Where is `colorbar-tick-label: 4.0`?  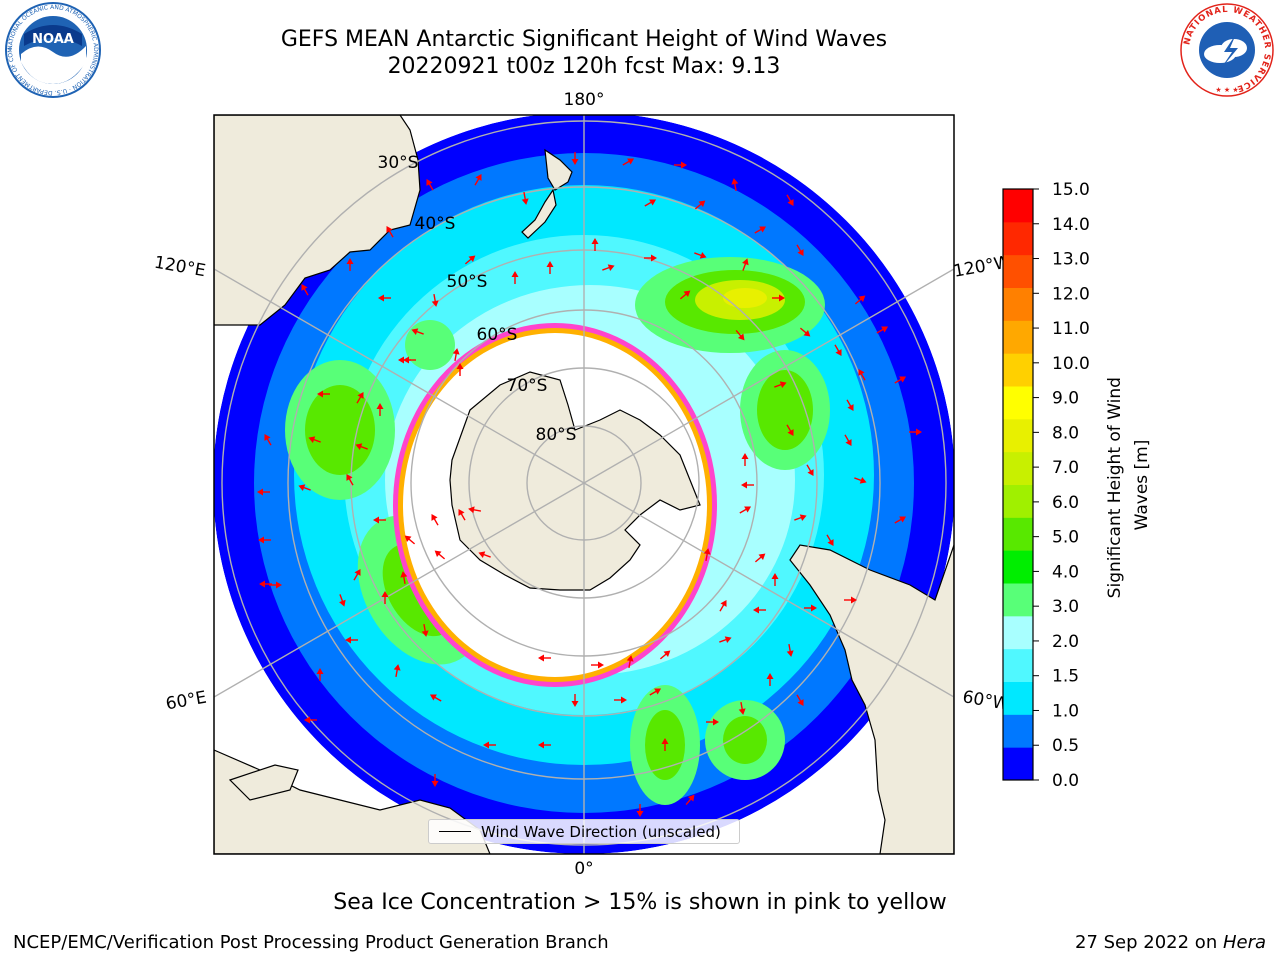 colorbar-tick-label: 4.0 is located at coordinates (1065, 572).